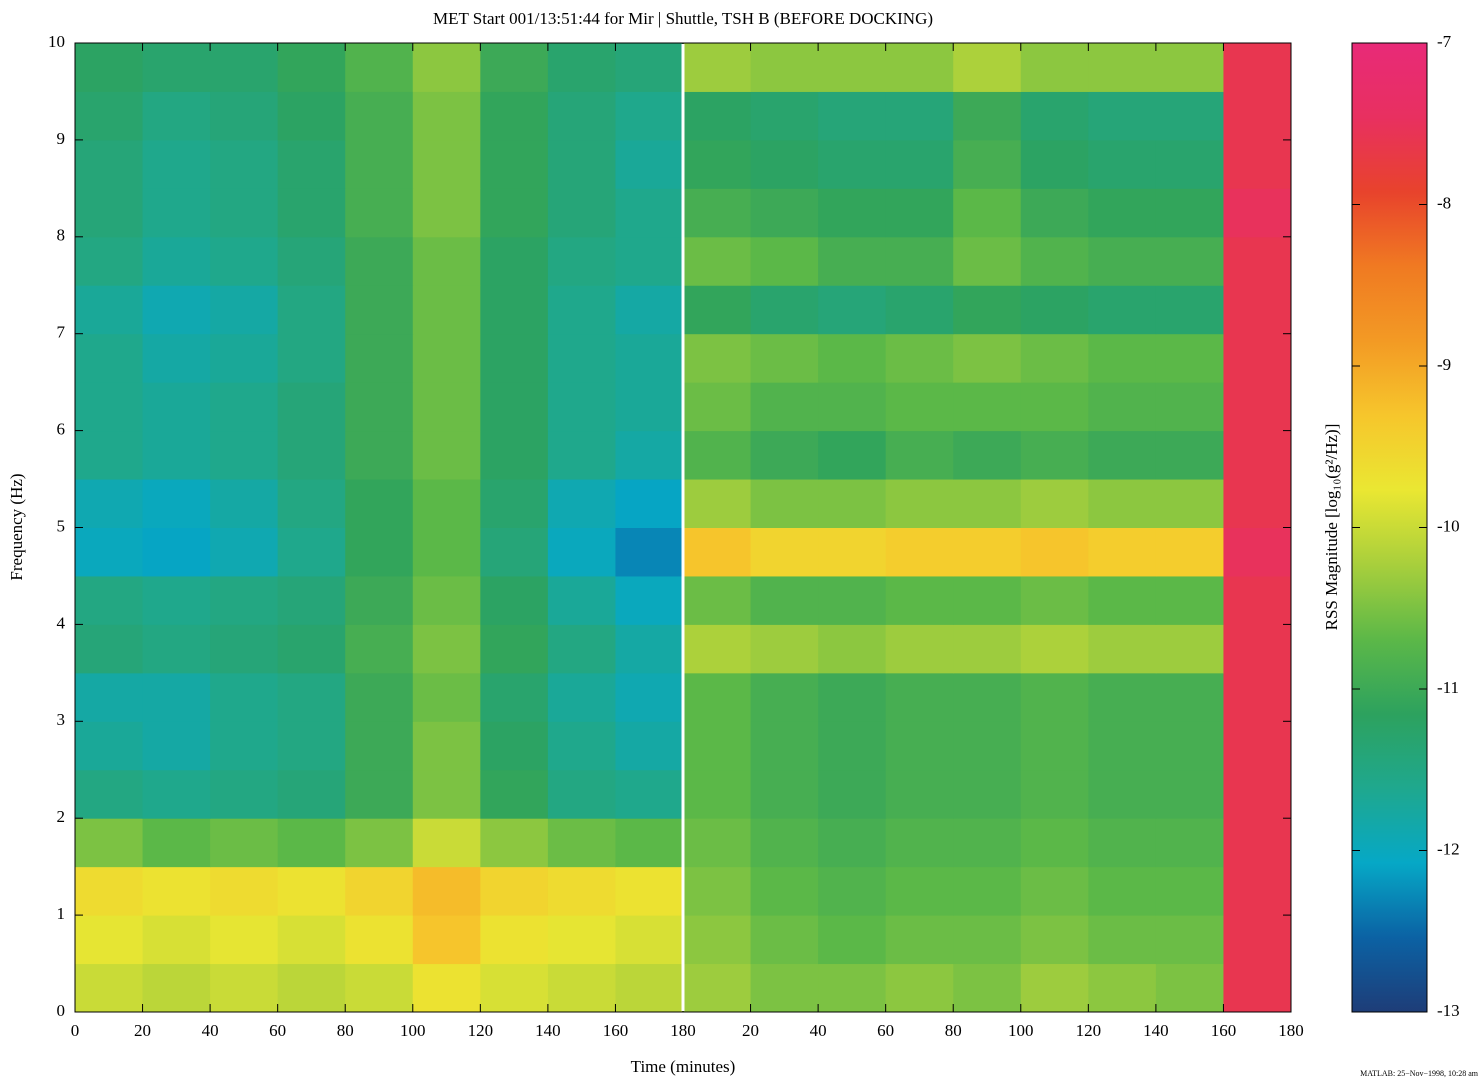  What do you see at coordinates (1444, 364) in the screenshot?
I see `colorbar-tick-label: -9` at bounding box center [1444, 364].